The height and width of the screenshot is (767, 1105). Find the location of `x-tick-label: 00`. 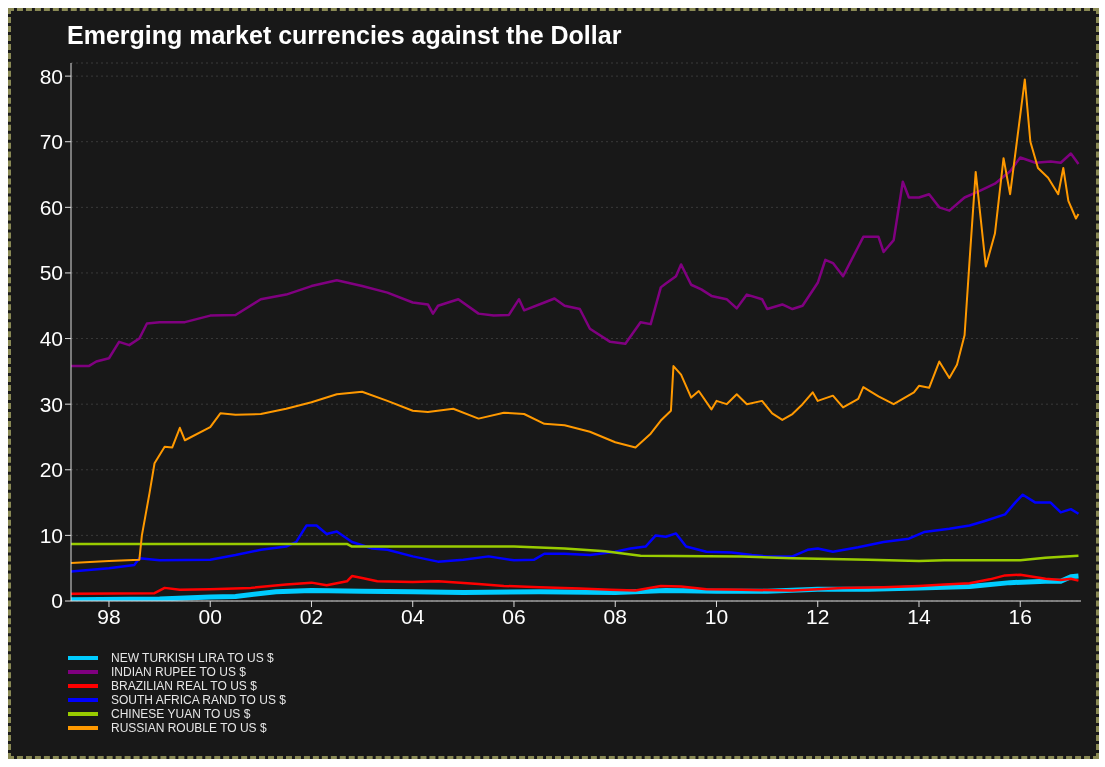

x-tick-label: 00 is located at coordinates (210, 616).